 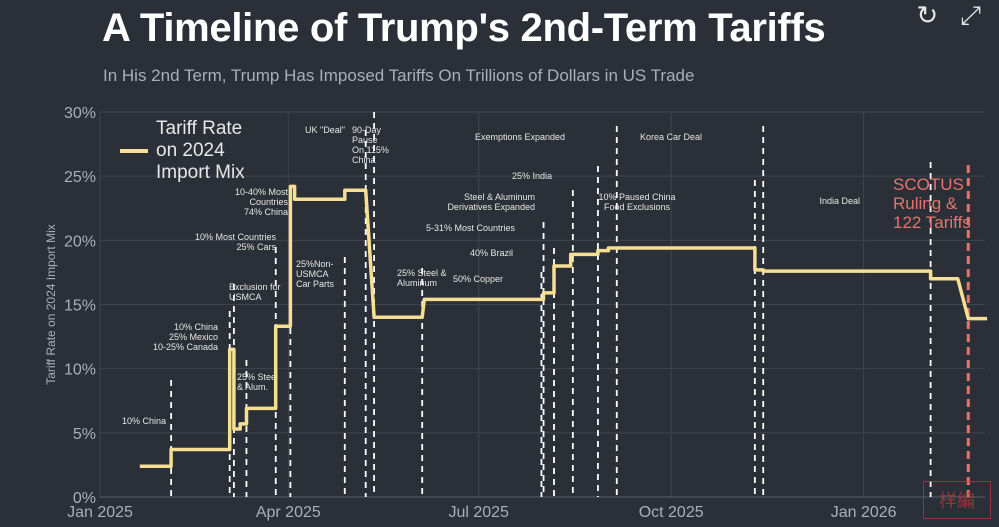 What do you see at coordinates (671, 137) in the screenshot?
I see `event-label: Korea Car Deal` at bounding box center [671, 137].